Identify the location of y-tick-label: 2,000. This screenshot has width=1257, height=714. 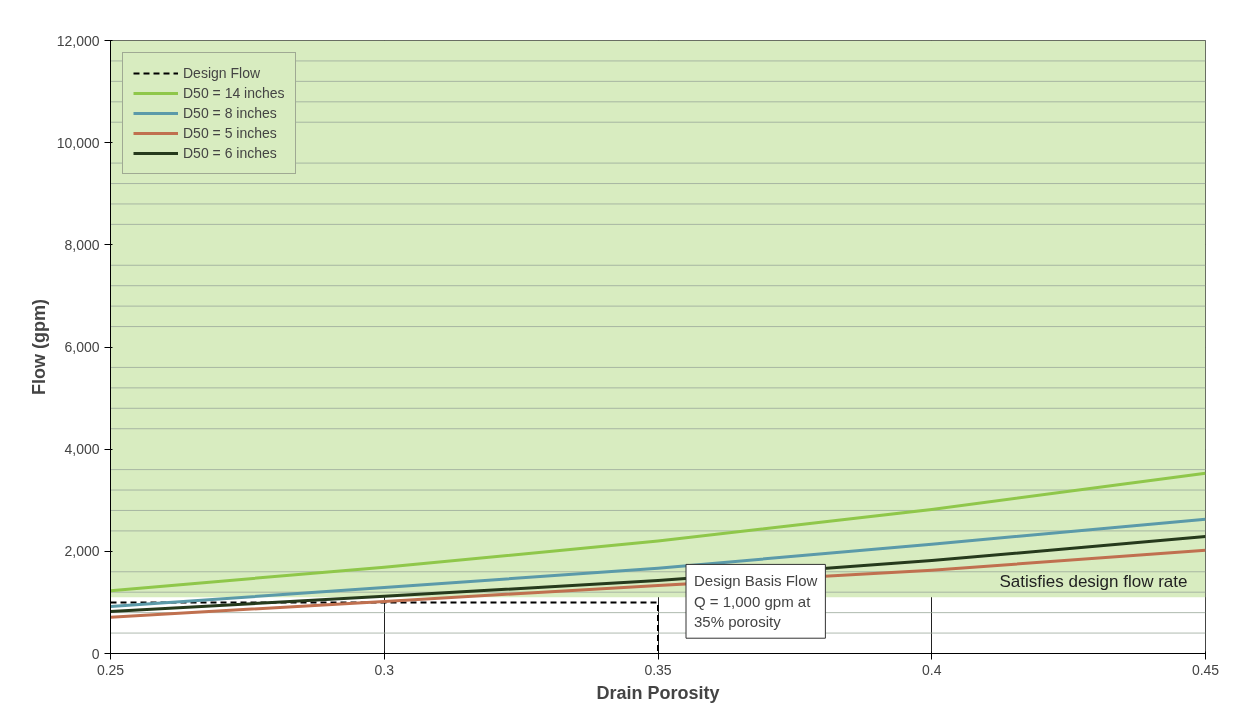
(82, 551).